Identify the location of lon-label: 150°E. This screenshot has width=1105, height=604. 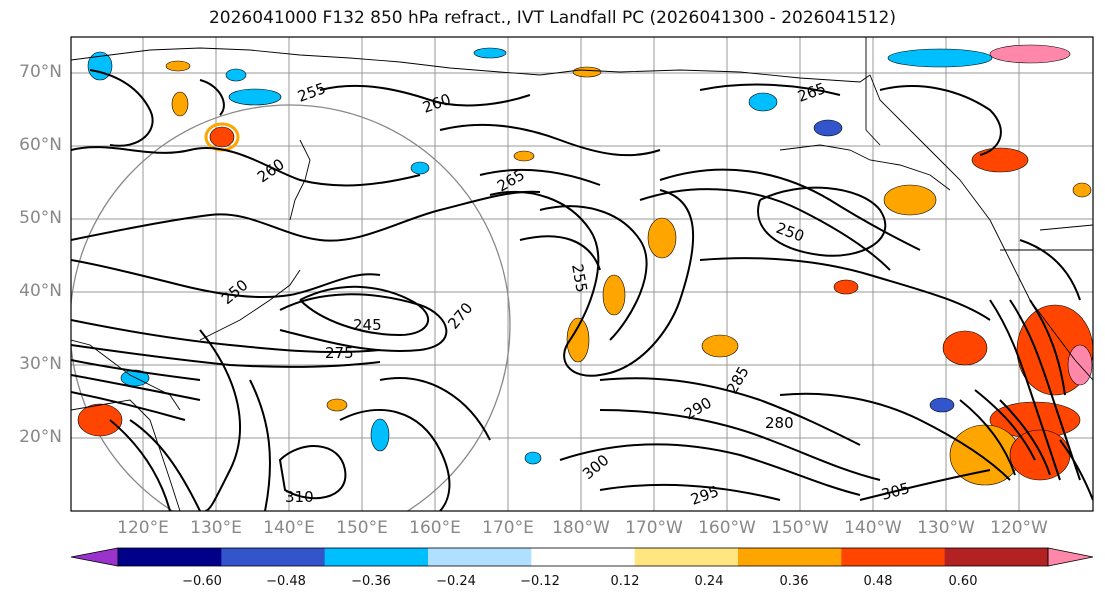
(362, 528).